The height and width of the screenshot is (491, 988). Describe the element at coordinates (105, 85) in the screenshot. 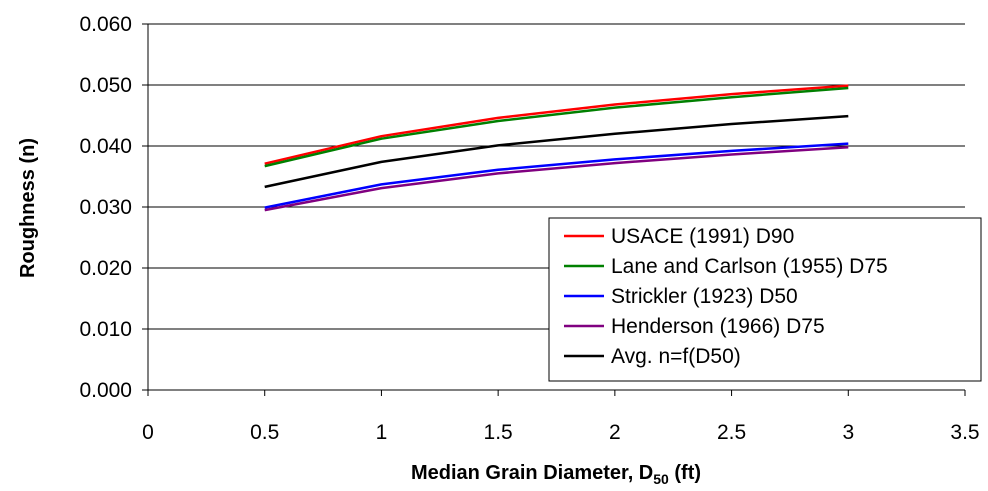

I see `y-tick-label: 0.050` at that location.